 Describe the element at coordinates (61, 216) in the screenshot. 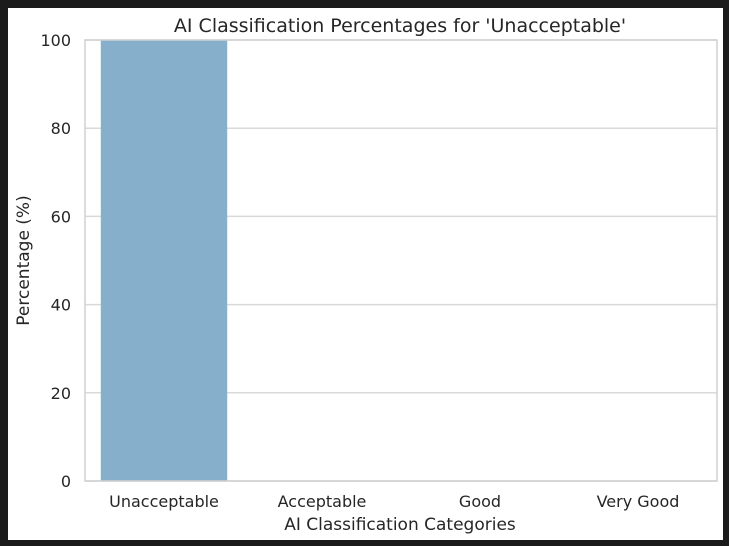

I see `y-tick-label: 60` at that location.